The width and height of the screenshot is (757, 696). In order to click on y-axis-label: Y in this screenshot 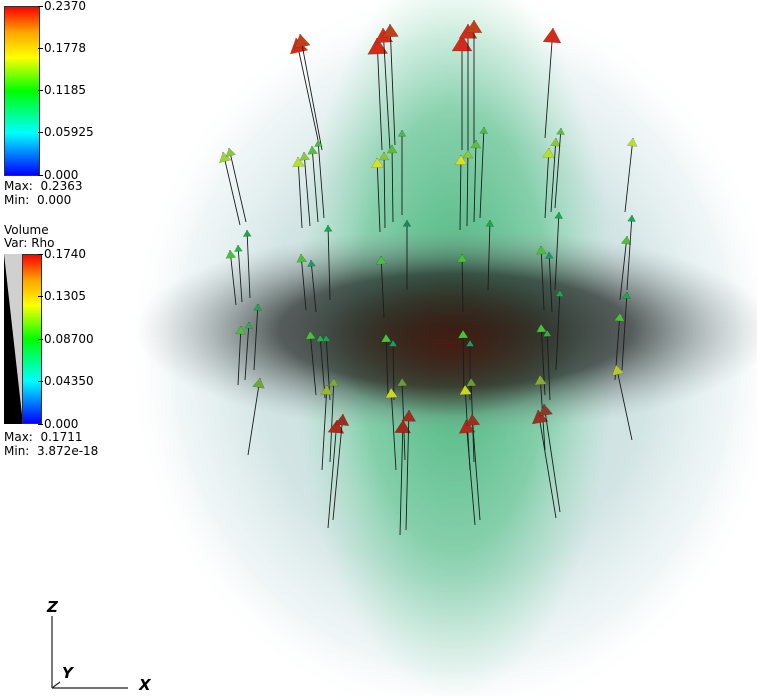, I will do `click(67, 673)`.